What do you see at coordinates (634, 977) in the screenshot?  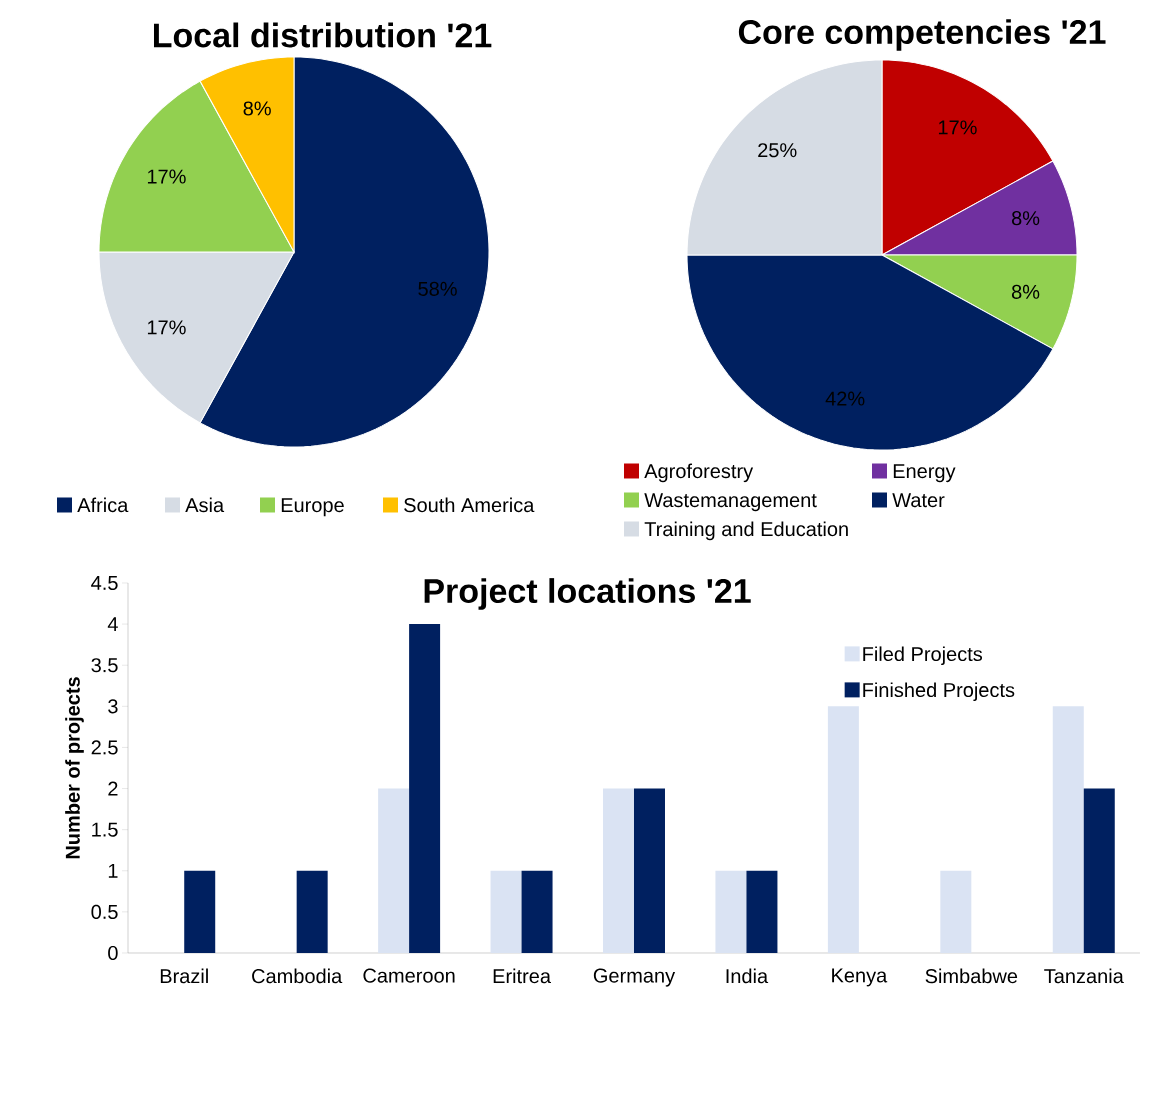 I see `x-tick-label: Germany` at bounding box center [634, 977].